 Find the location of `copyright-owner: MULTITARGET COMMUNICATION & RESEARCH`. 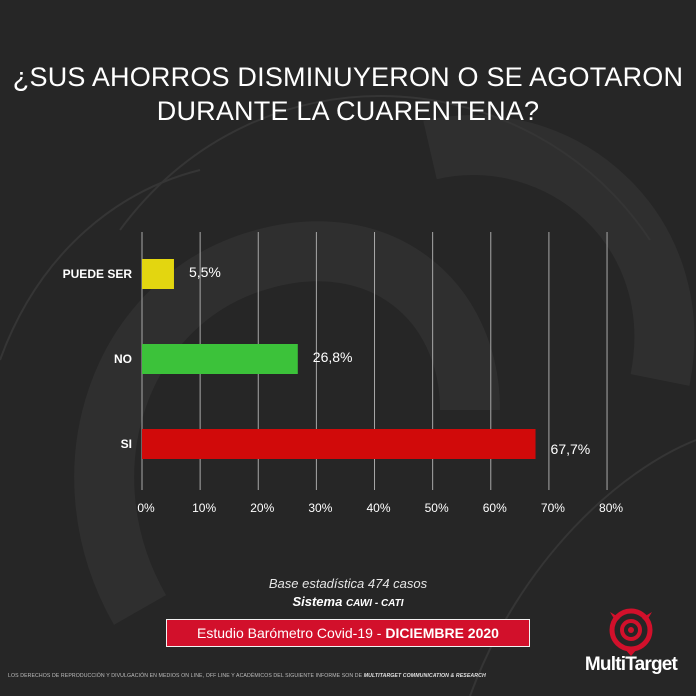

copyright-owner: MULTITARGET COMMUNICATION & RESEARCH is located at coordinates (424, 676).